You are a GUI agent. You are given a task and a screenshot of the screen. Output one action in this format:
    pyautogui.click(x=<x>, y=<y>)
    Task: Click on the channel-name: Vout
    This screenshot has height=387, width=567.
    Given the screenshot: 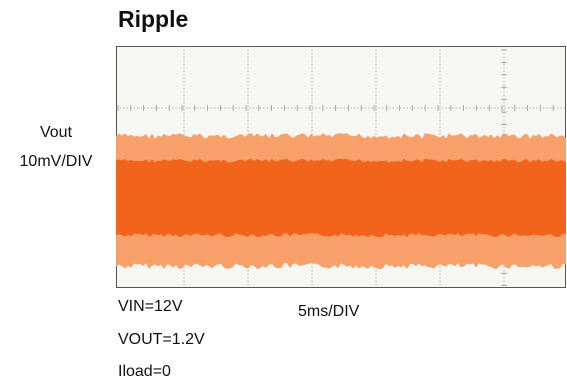 What is the action you would take?
    pyautogui.click(x=56, y=132)
    